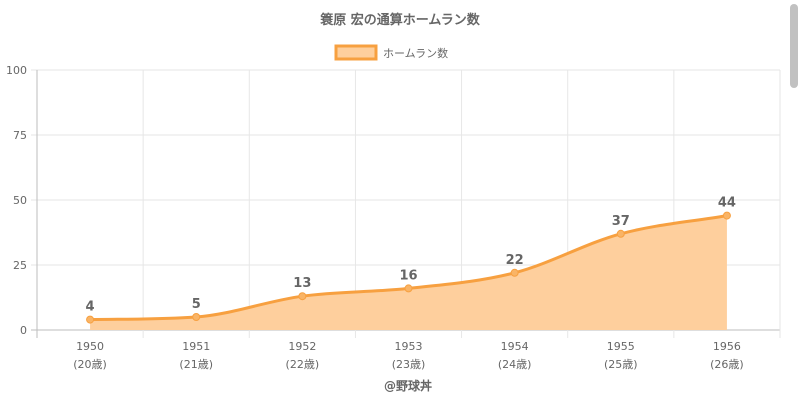  I want to click on footer-credit: @野球丼, so click(408, 385).